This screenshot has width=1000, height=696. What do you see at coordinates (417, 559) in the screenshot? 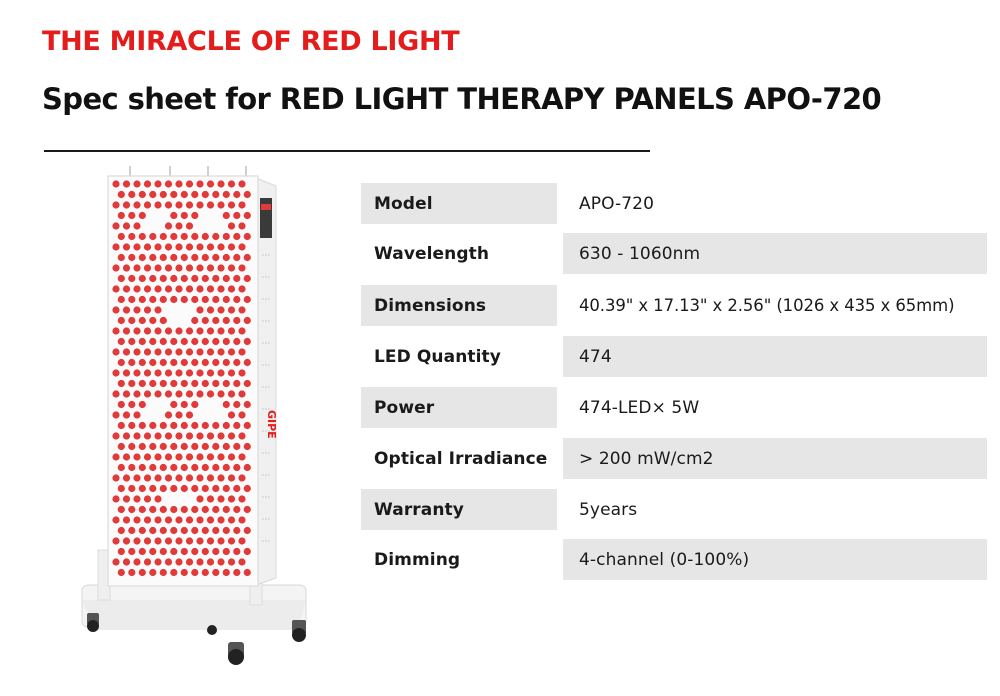
I see `spec-label: Dimming` at bounding box center [417, 559].